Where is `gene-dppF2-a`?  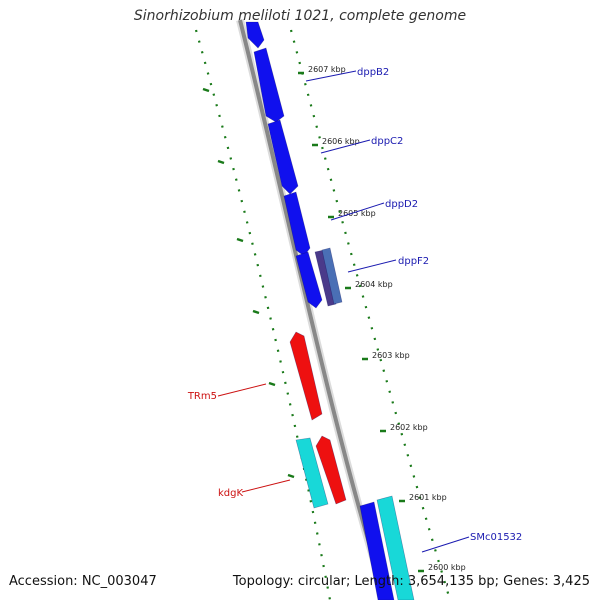 gene-dppF2-a is located at coordinates (325, 278).